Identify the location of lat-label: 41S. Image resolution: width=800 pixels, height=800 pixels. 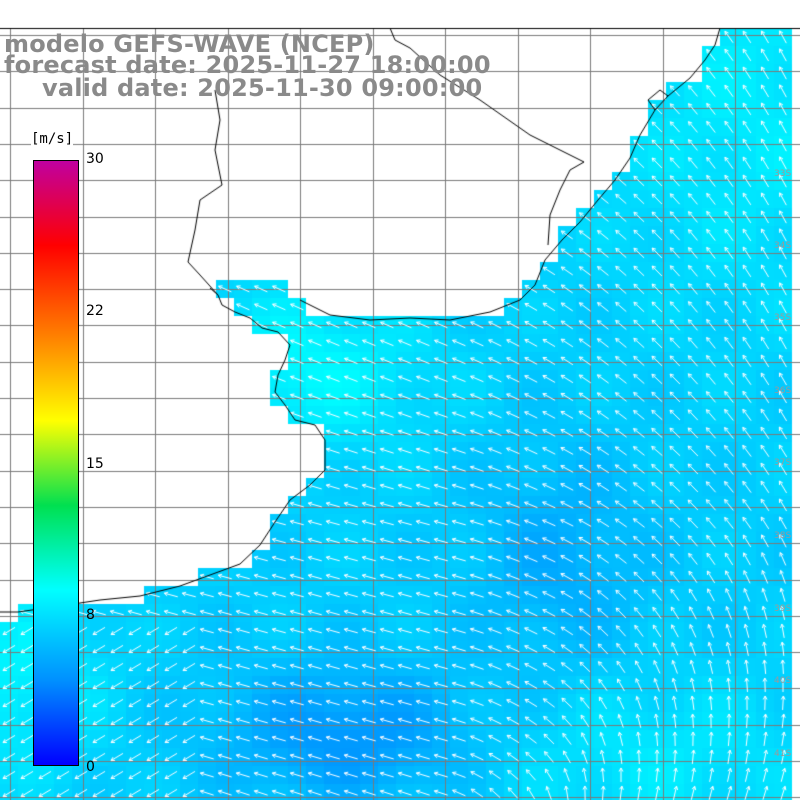
(783, 754).